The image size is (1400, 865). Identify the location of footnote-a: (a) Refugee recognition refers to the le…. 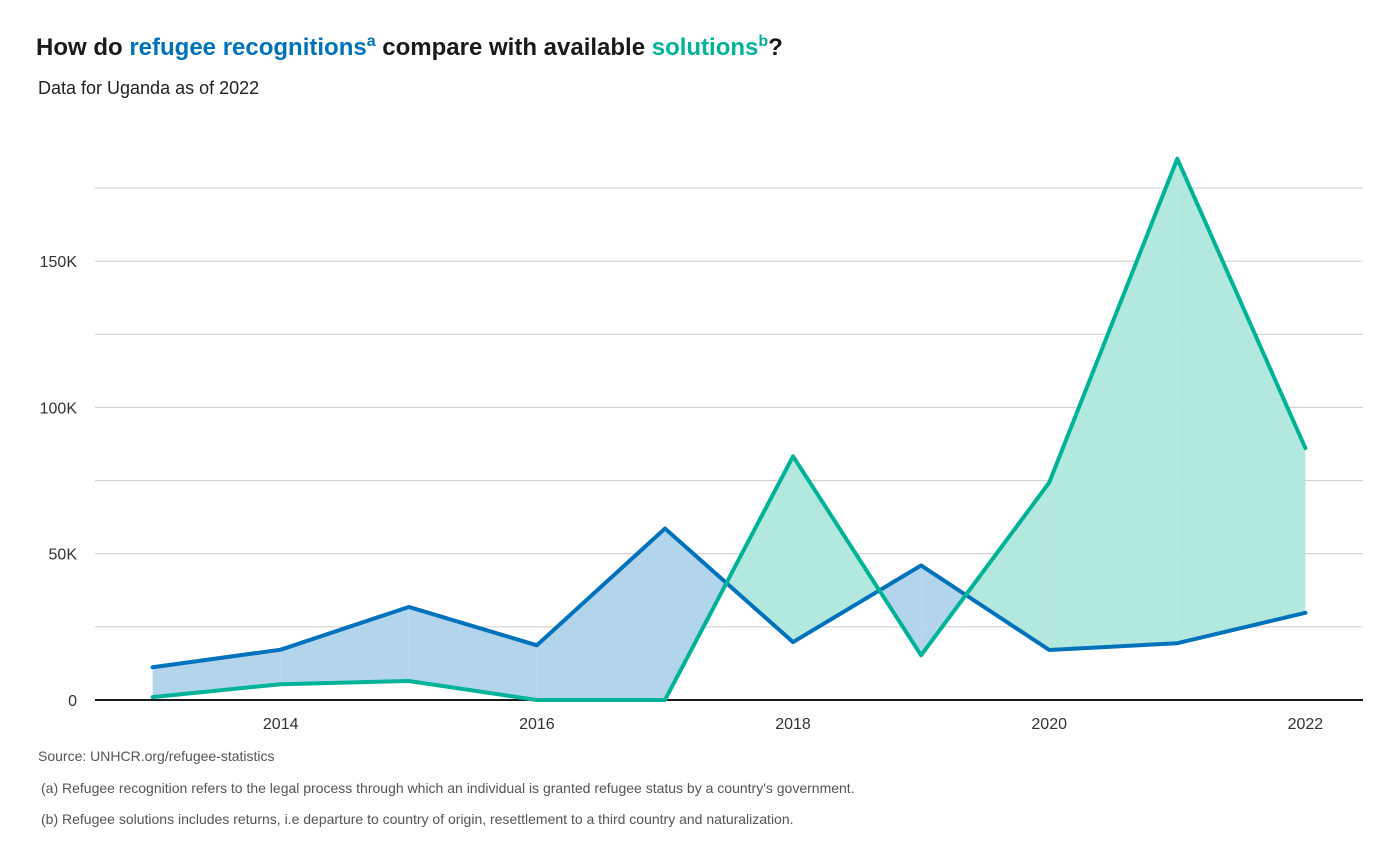
(448, 788).